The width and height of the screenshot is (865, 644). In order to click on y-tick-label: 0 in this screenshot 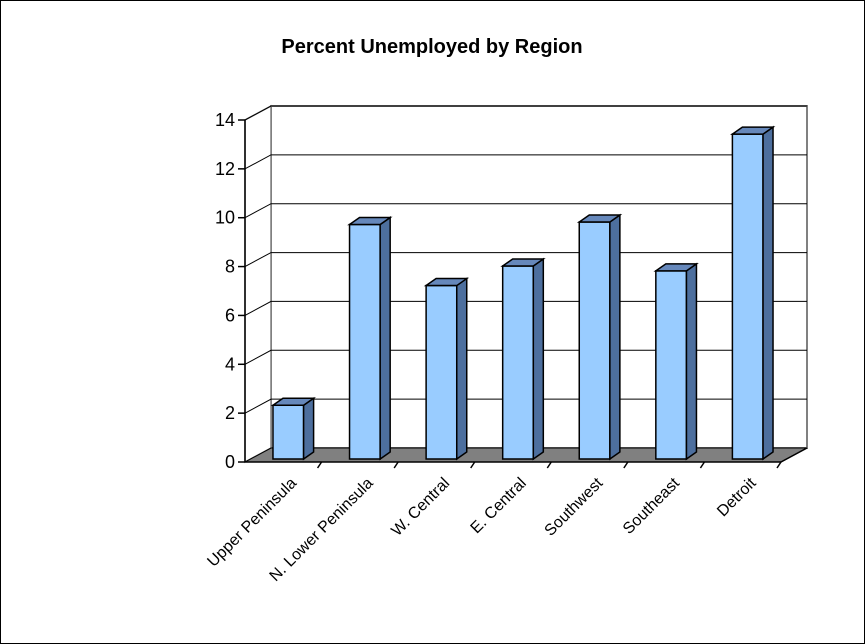, I will do `click(230, 462)`.